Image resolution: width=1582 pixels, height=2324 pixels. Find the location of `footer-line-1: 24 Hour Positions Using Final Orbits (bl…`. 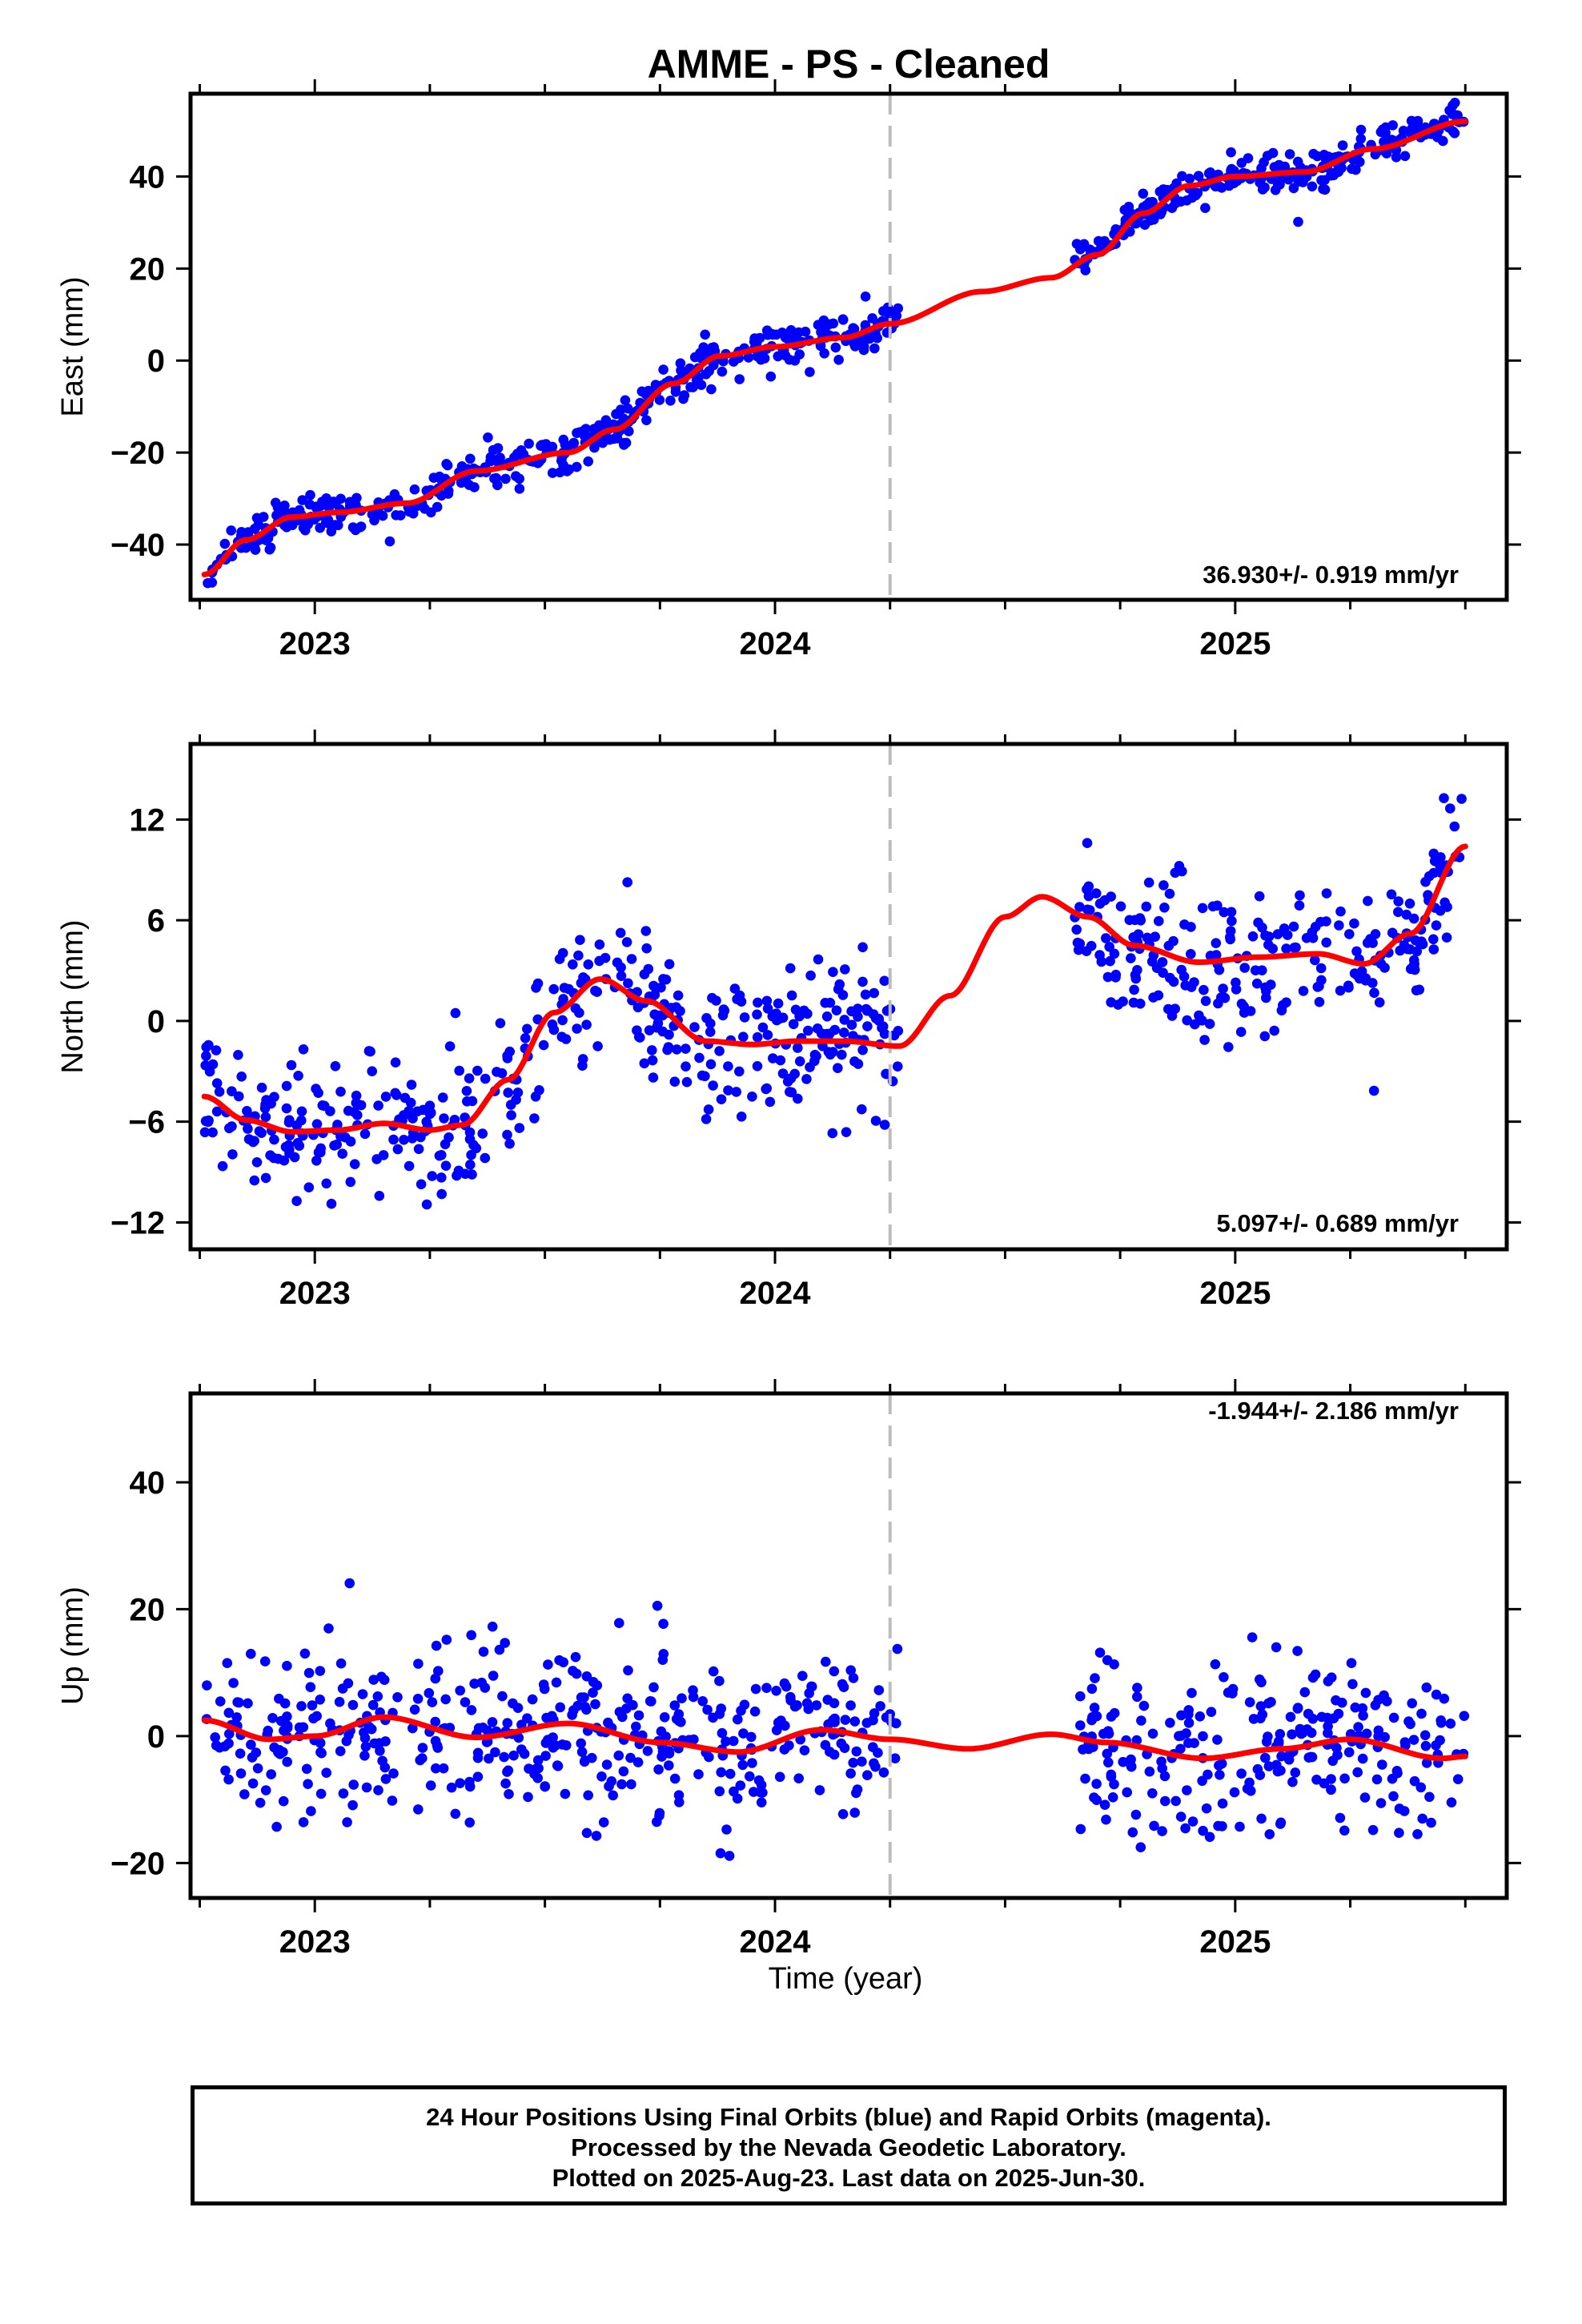

footer-line-1: 24 Hour Positions Using Final Orbits (bl… is located at coordinates (848, 2117).